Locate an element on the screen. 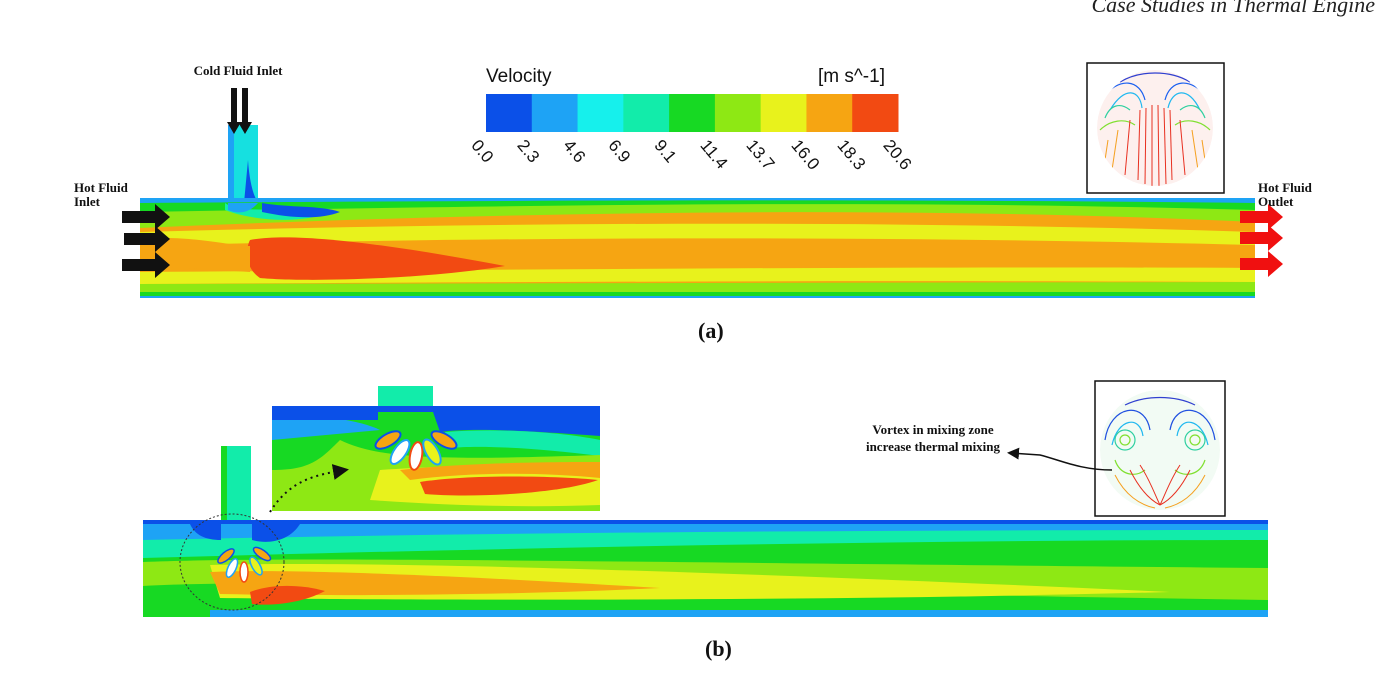  velocity-colorbar is located at coordinates (692, 113).